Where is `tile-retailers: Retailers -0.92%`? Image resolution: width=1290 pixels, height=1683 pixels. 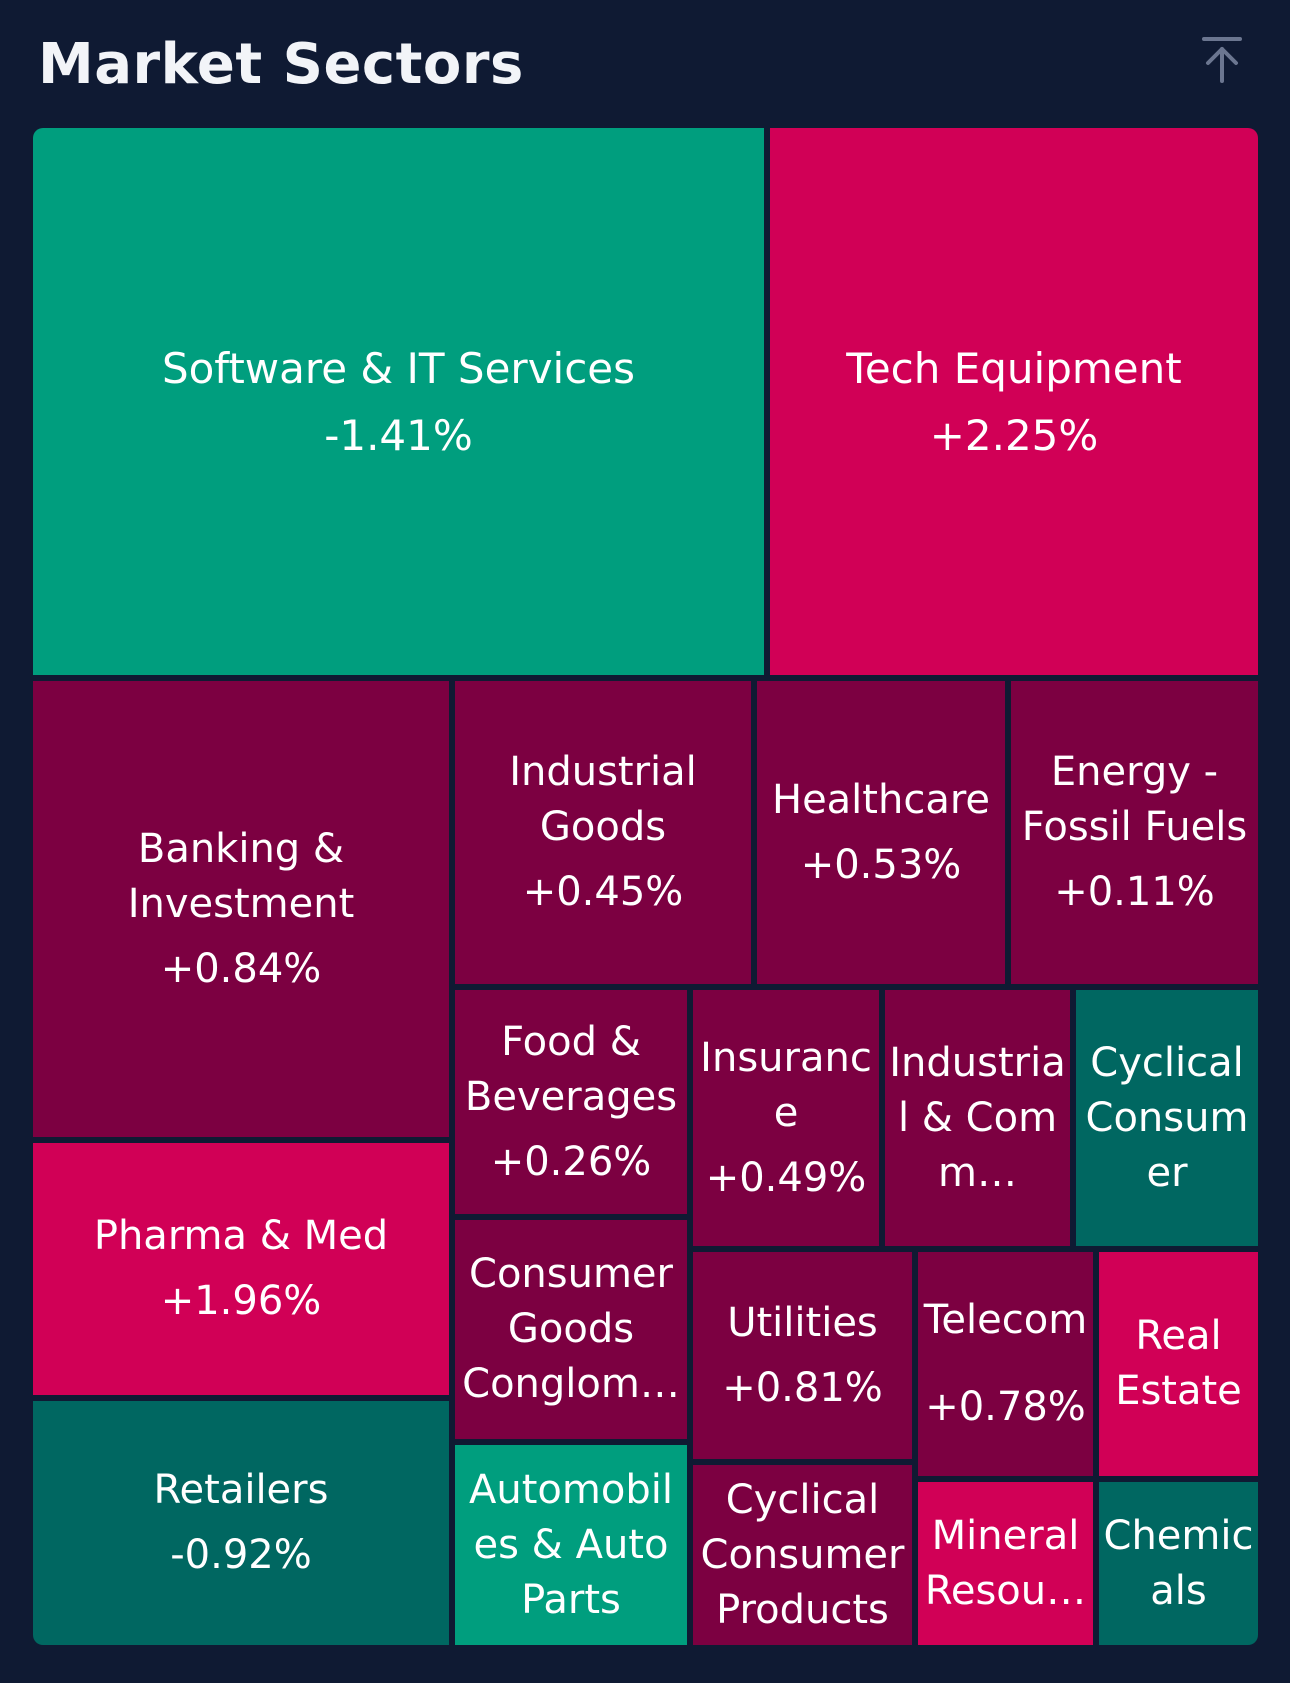 tile-retailers: Retailers -0.92% is located at coordinates (241, 1523).